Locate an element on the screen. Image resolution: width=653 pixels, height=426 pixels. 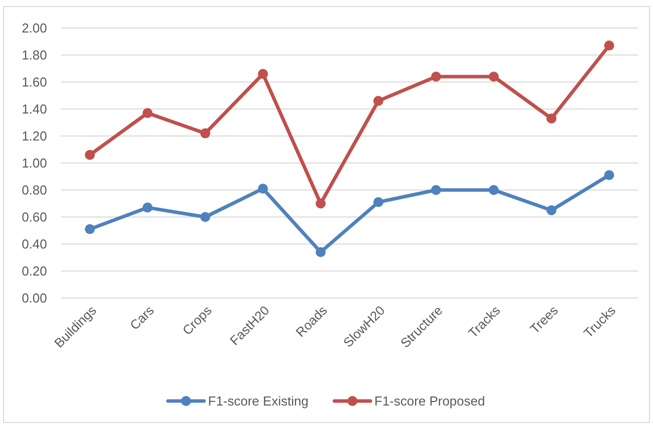
y-tick-label: 1.80 is located at coordinates (34, 55).